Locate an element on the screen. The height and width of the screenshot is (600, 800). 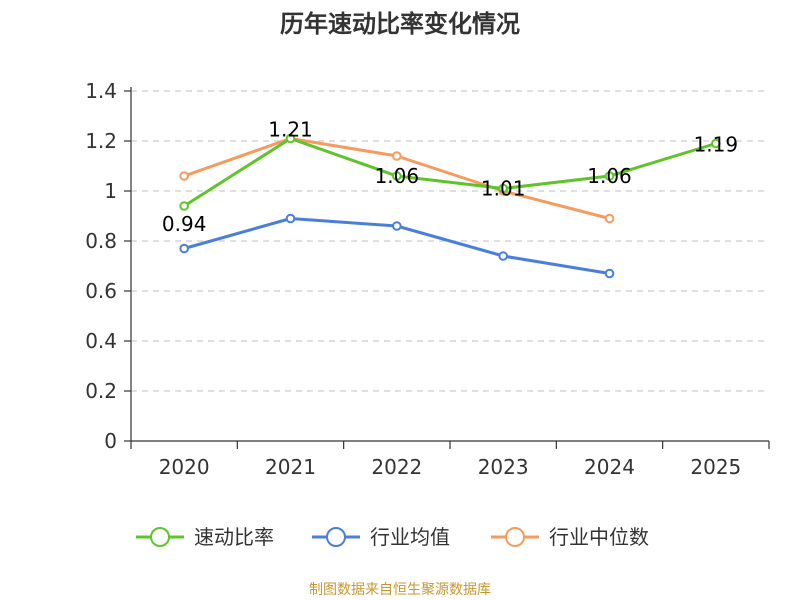
x-tick-label: 2024 is located at coordinates (609, 467).